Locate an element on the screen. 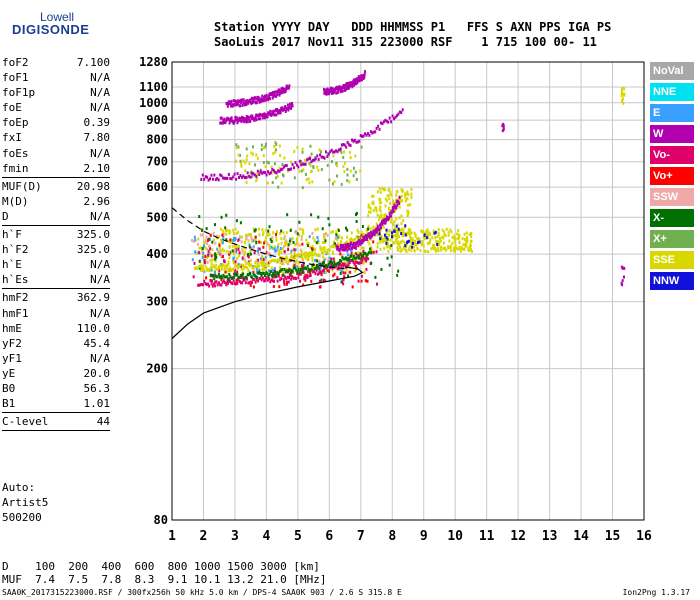 The image size is (700, 600). param-row: foEs N/A is located at coordinates (56, 153).